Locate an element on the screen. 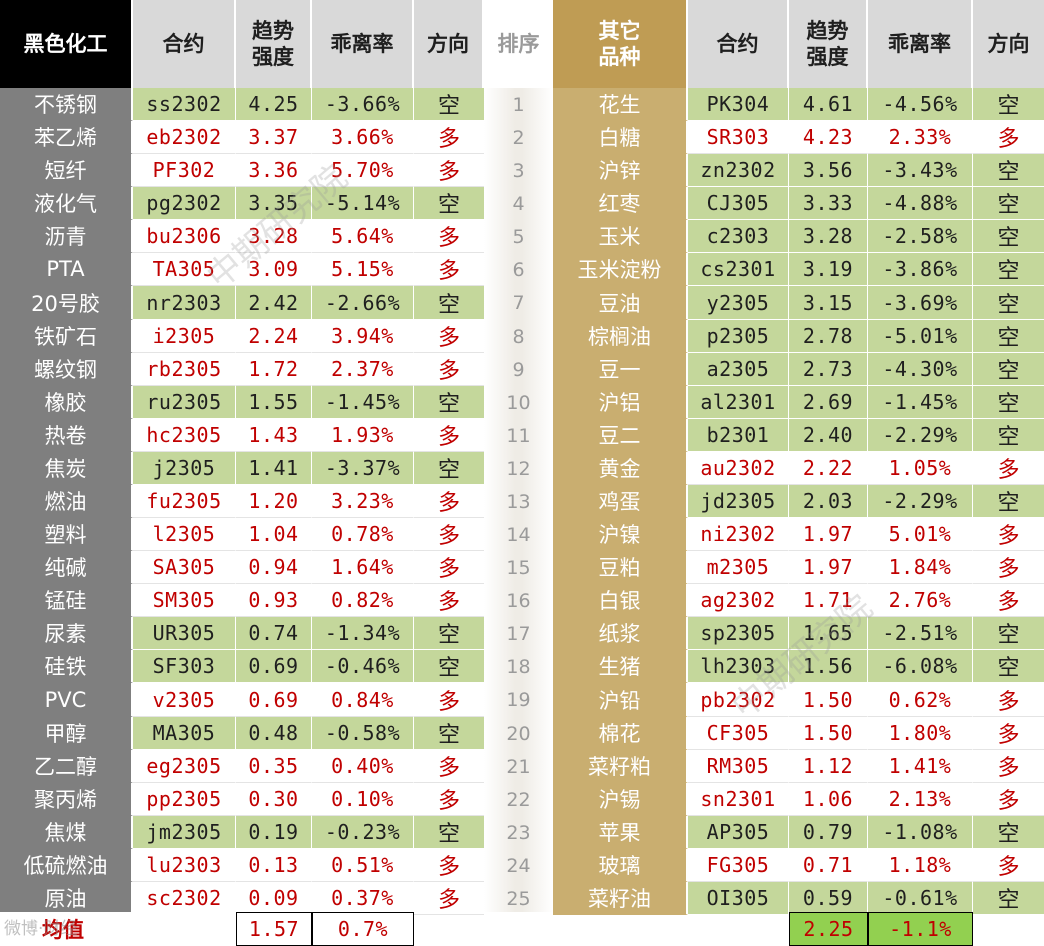 The width and height of the screenshot is (1044, 946). footer-logo: 微博·财经 is located at coordinates (41, 929).